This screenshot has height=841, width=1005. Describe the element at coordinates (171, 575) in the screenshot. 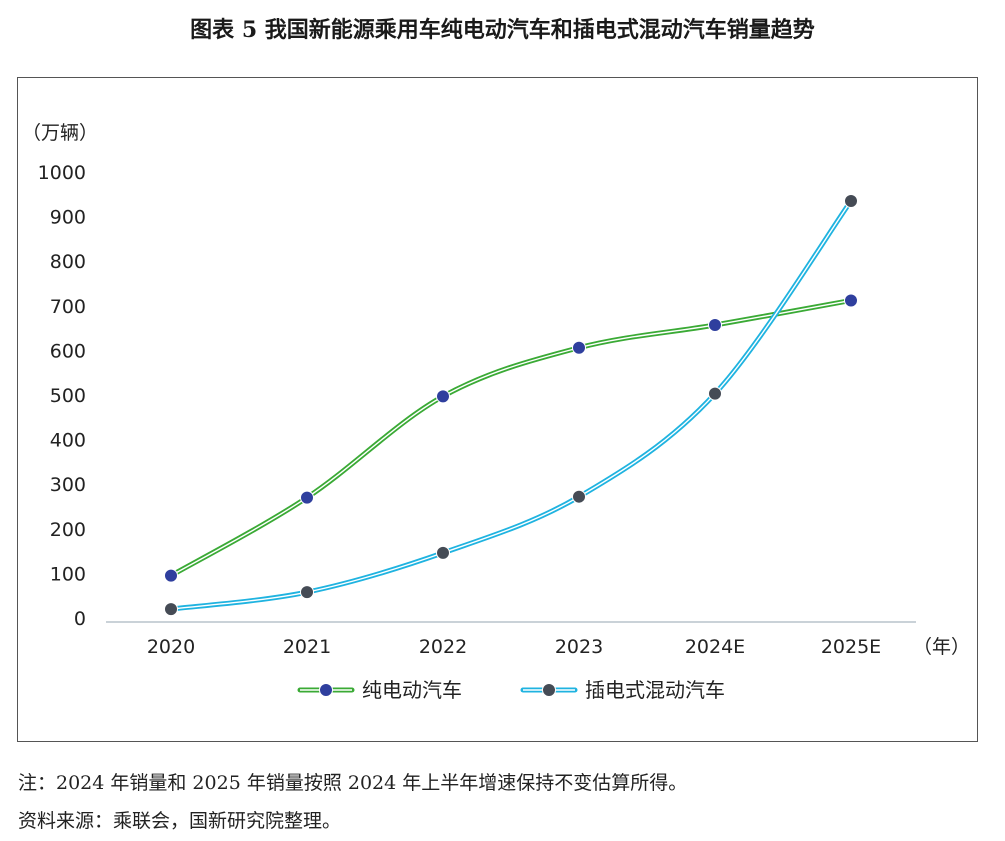

I see `series-1-point-2020` at that location.